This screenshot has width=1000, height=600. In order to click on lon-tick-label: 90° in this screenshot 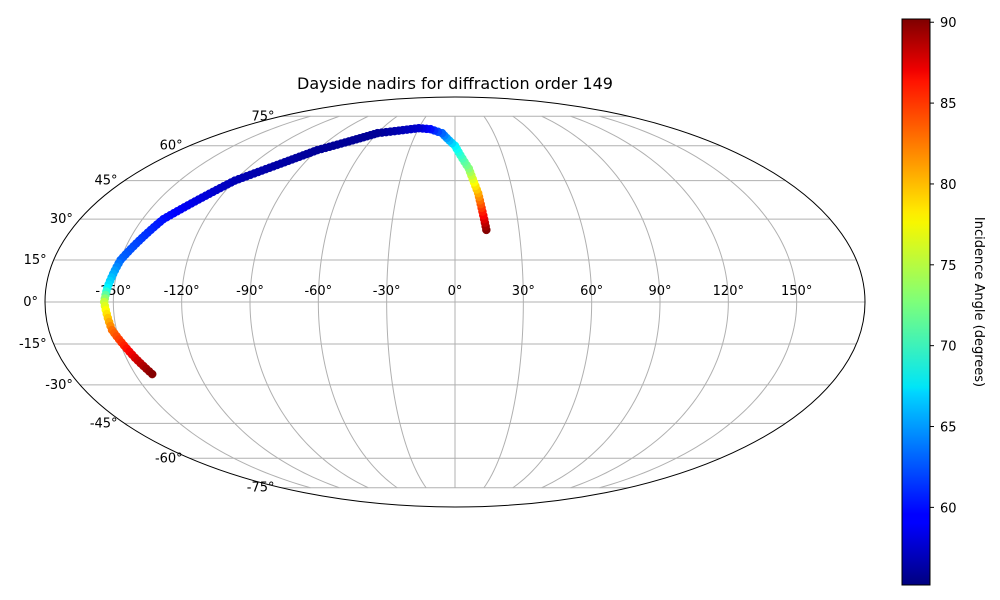, I will do `click(659, 291)`.